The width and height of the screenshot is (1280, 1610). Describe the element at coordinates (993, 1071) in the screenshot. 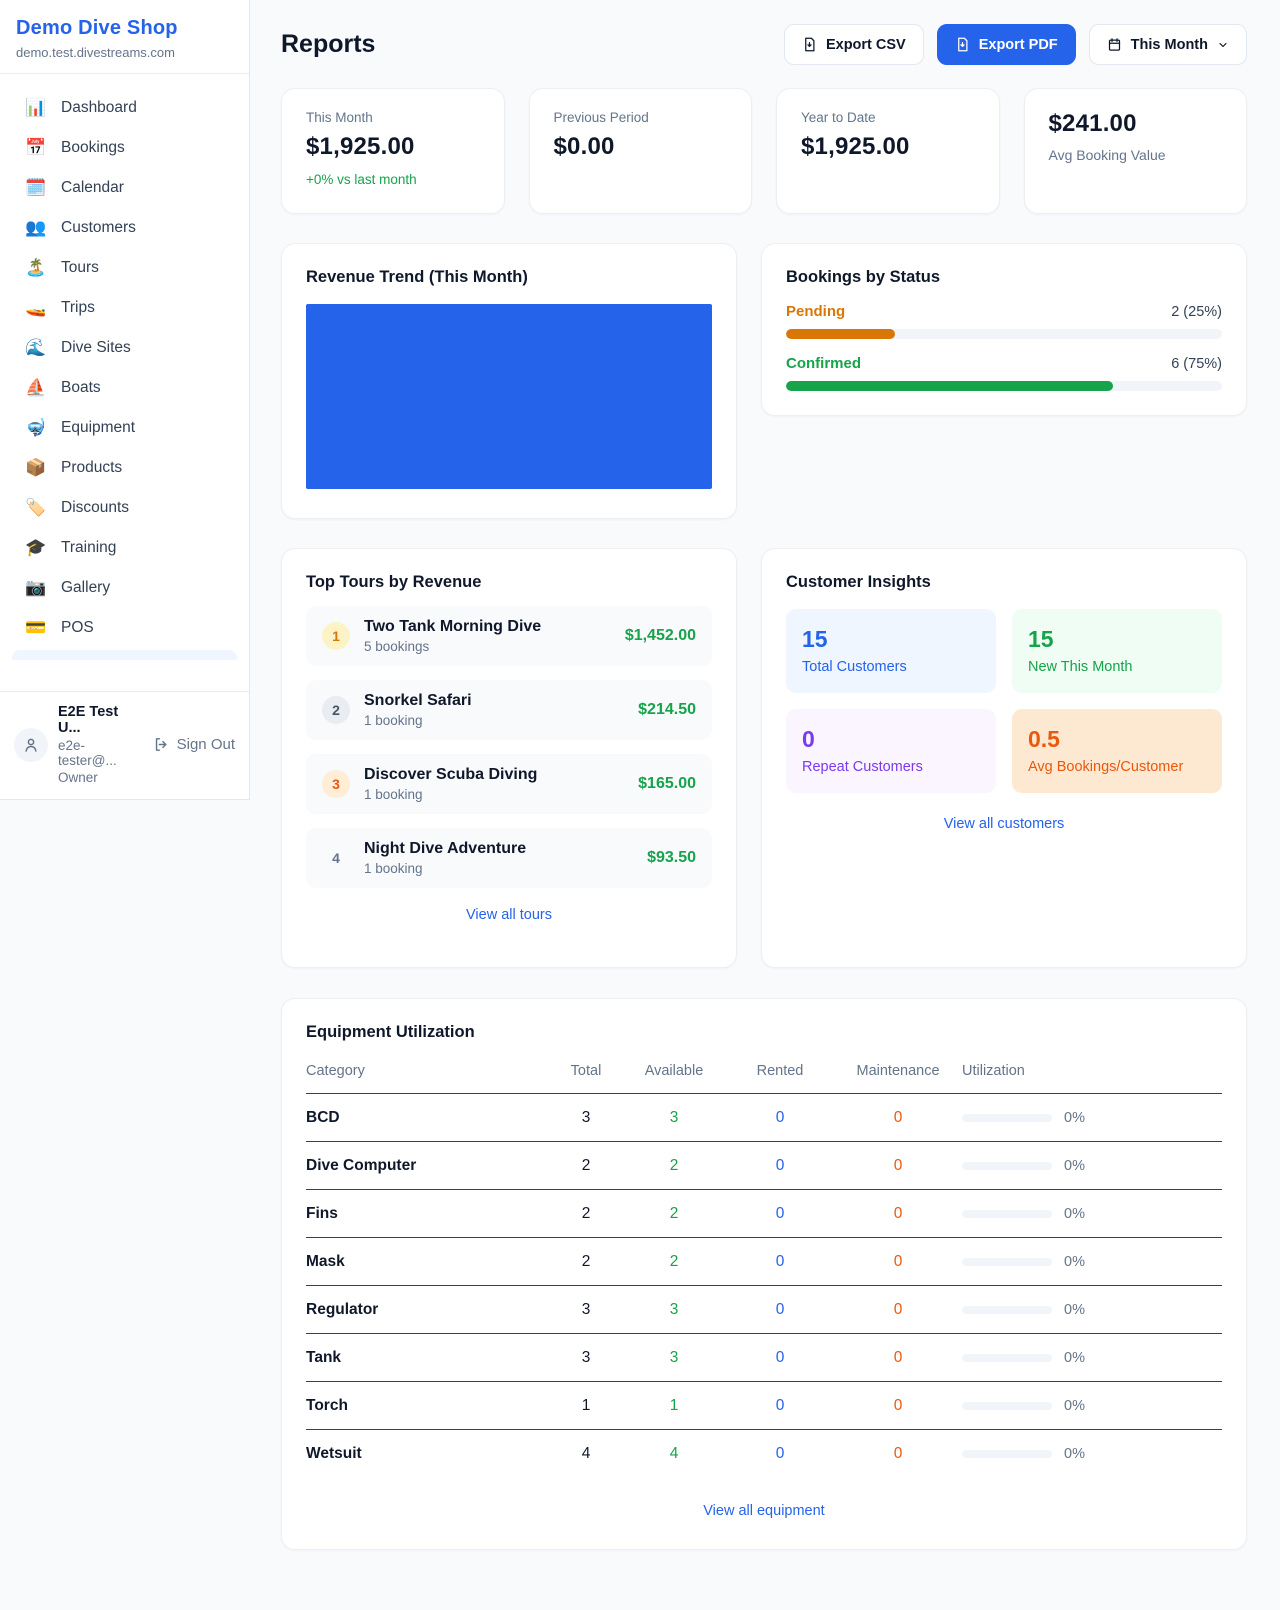

I see `col-utilization: Utilization` at that location.